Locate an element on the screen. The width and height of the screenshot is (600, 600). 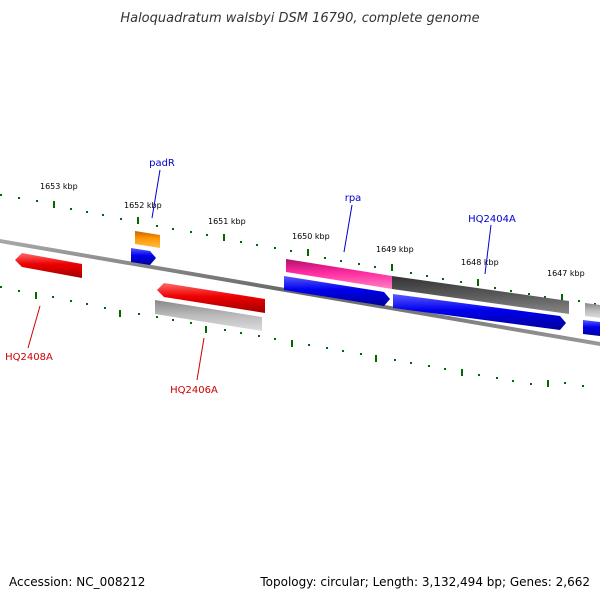
accession-text: Accession: NC_008212 is located at coordinates (77, 582).